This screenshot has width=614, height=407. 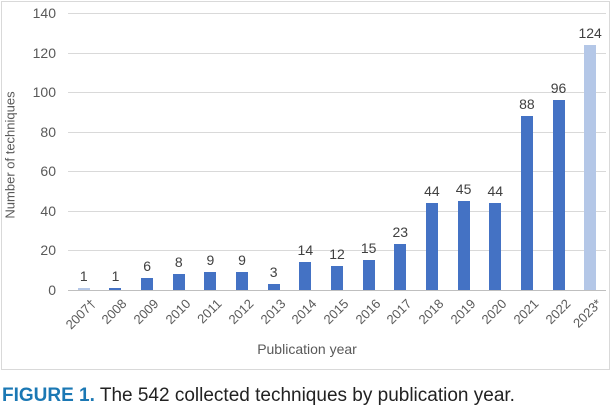 I want to click on data-label: 45, so click(x=463, y=188).